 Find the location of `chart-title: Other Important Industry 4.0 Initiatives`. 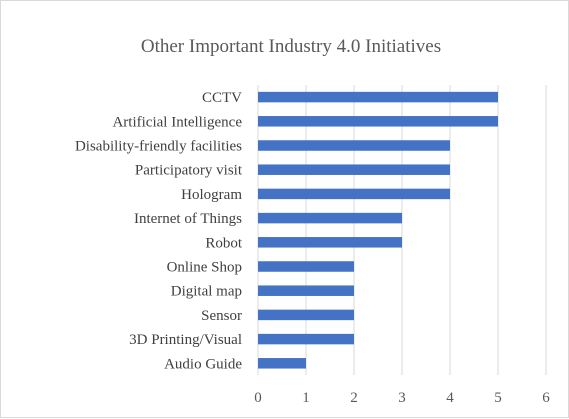

chart-title: Other Important Industry 4.0 Initiatives is located at coordinates (291, 46).